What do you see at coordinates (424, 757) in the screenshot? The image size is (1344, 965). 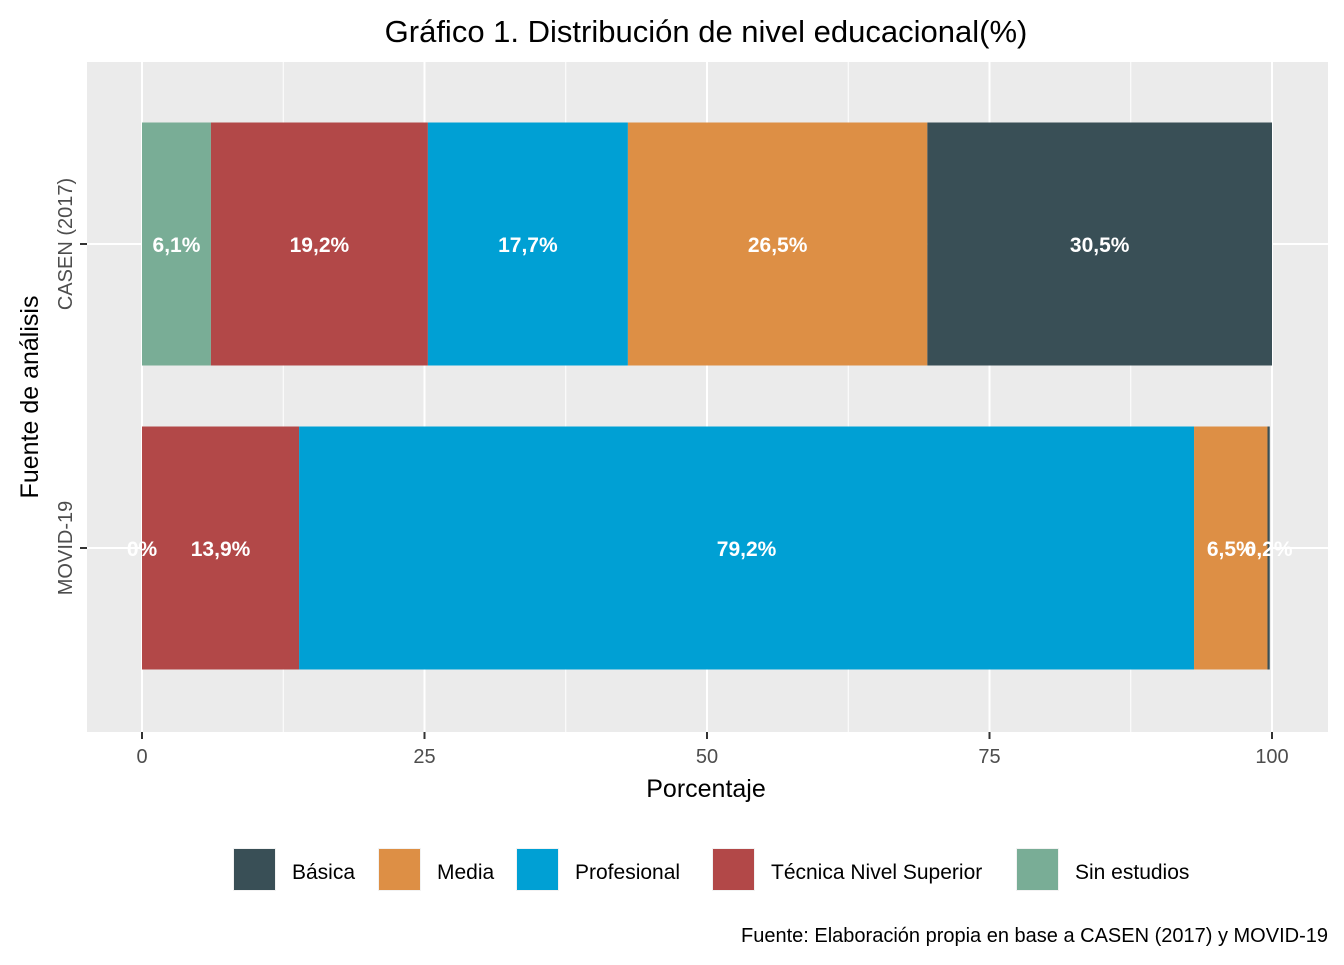 I see `x-tick-label: 25` at bounding box center [424, 757].